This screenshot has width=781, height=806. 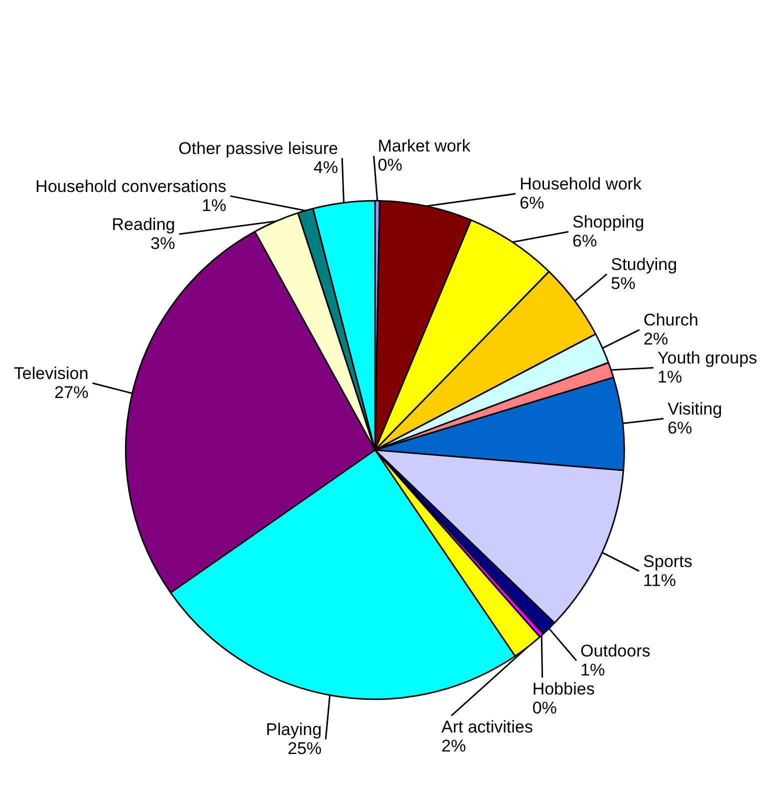 What do you see at coordinates (258, 148) in the screenshot?
I see `slice-label: Other passive leisure` at bounding box center [258, 148].